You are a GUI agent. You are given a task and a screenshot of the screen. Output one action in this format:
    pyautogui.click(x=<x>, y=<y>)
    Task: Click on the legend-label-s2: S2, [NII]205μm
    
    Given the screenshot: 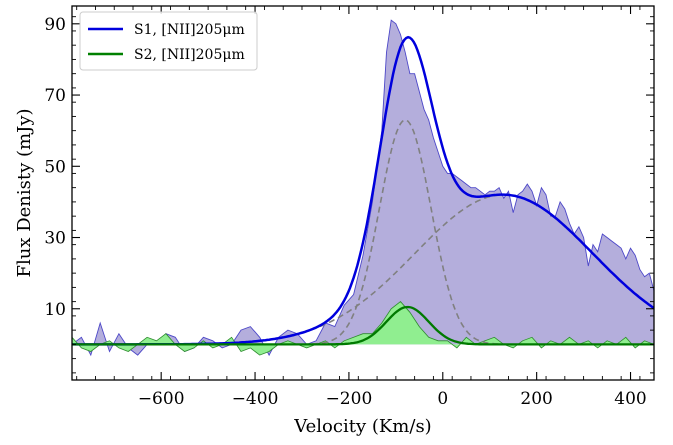 What is the action you would take?
    pyautogui.click(x=189, y=55)
    